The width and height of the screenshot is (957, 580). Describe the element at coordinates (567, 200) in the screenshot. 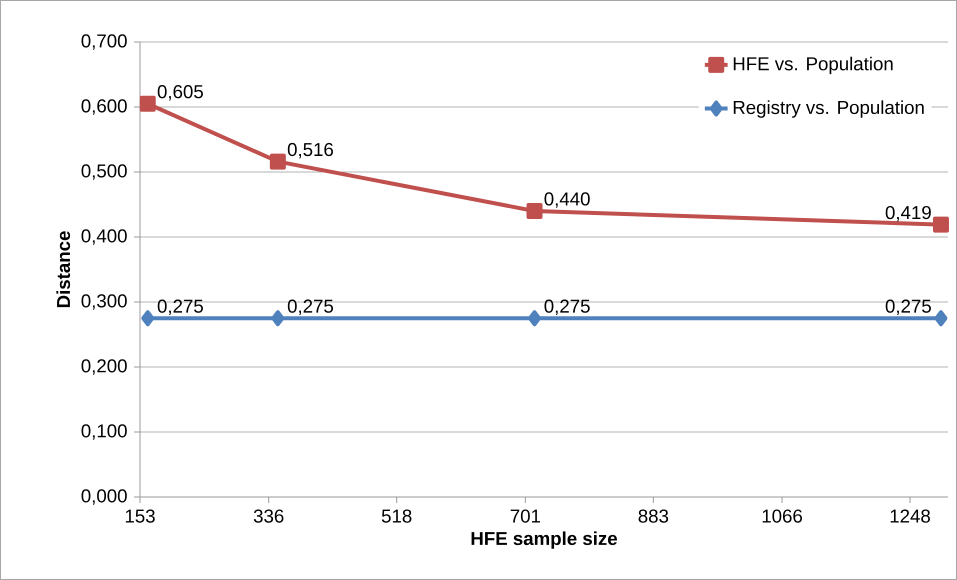

I see `data-label: 0,440` at that location.